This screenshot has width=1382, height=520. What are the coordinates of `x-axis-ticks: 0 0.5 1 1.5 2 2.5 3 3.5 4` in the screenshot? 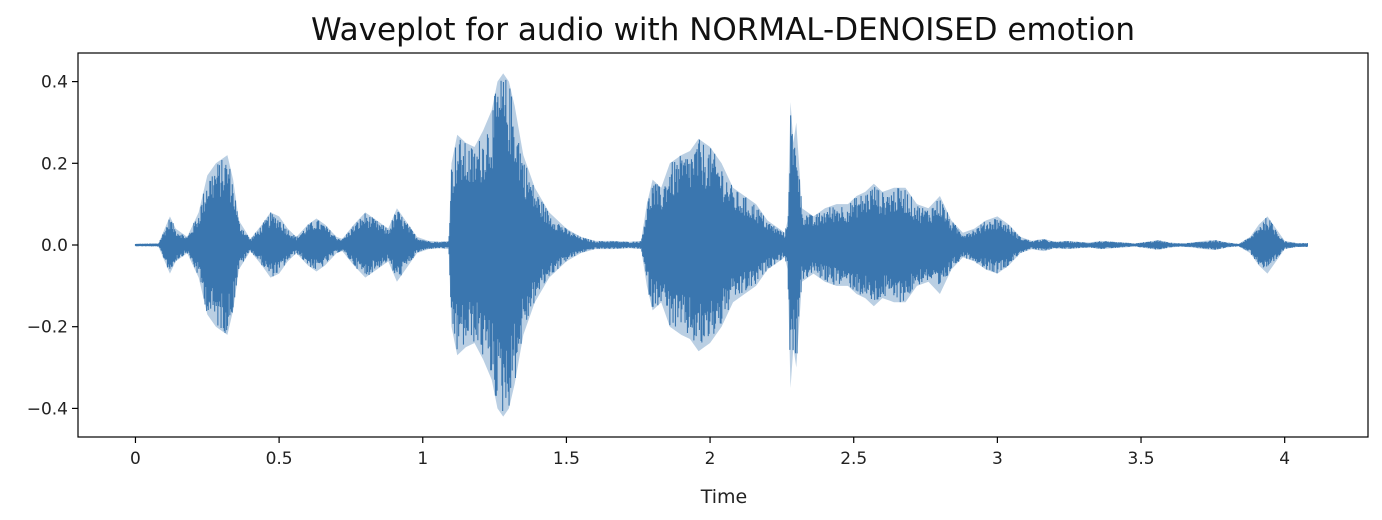 It's located at (710, 453).